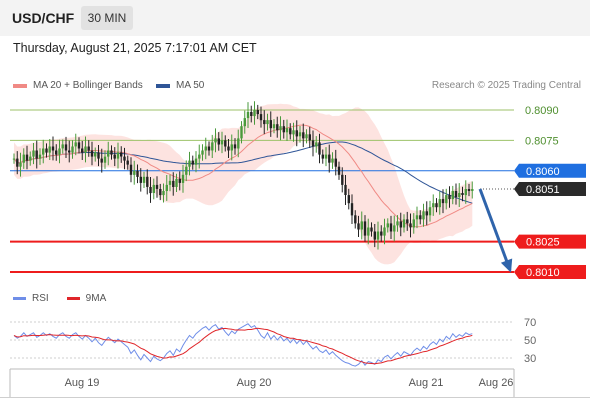 The image size is (590, 400). What do you see at coordinates (107, 18) in the screenshot?
I see `interval-button: 30 MIN` at bounding box center [107, 18].